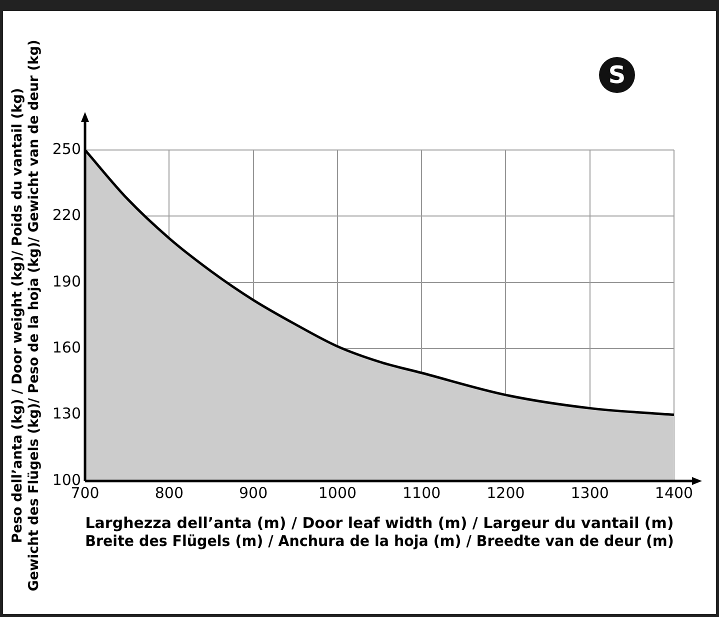 The image size is (719, 617). I want to click on y-tick-label: 220, so click(67, 215).